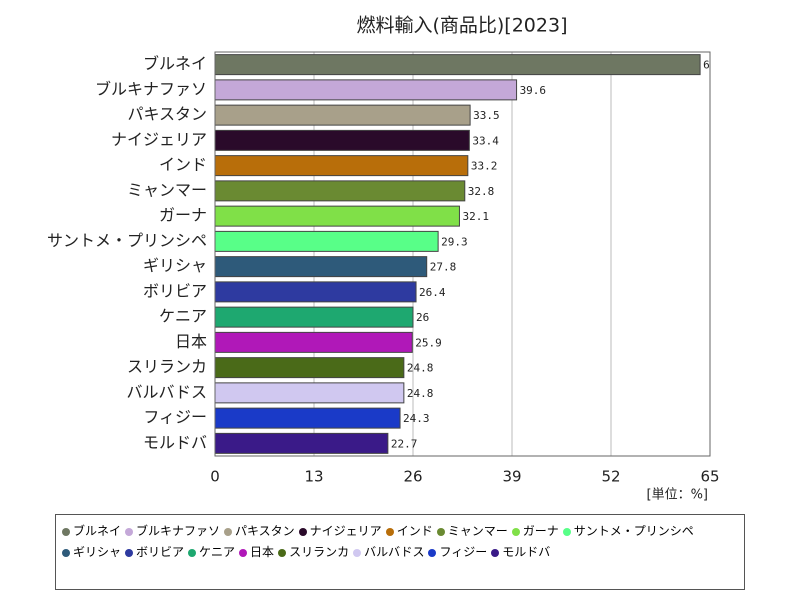  I want to click on legend-item: ブルネイ, so click(91, 531).